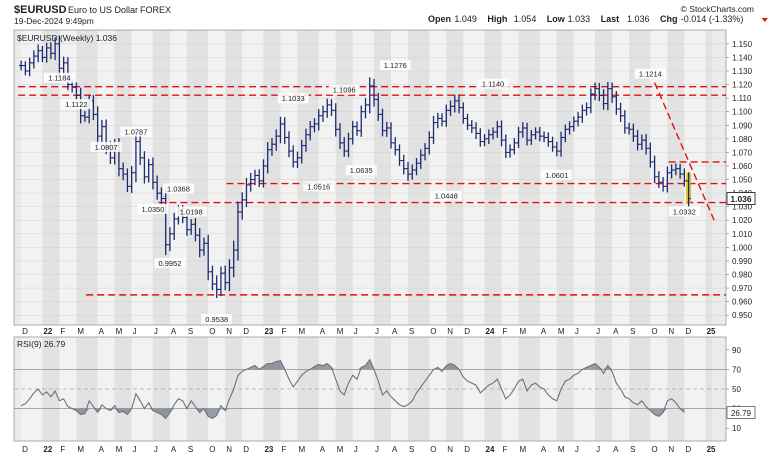  Describe the element at coordinates (684, 211) in the screenshot. I see `price-annotation: 1.0332` at that location.